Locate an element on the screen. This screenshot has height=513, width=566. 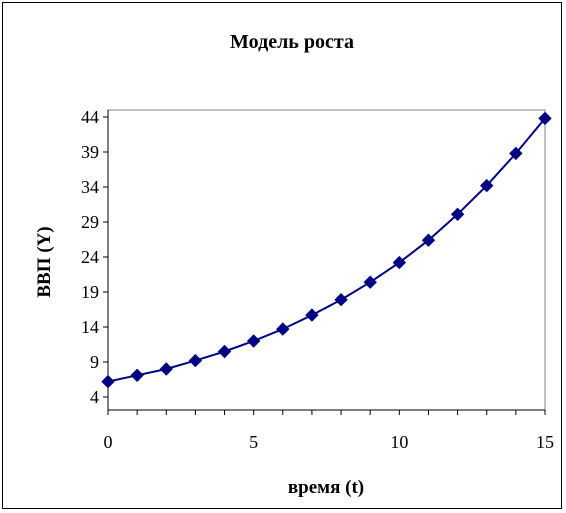
y-tick-label: 29 is located at coordinates (90, 222).